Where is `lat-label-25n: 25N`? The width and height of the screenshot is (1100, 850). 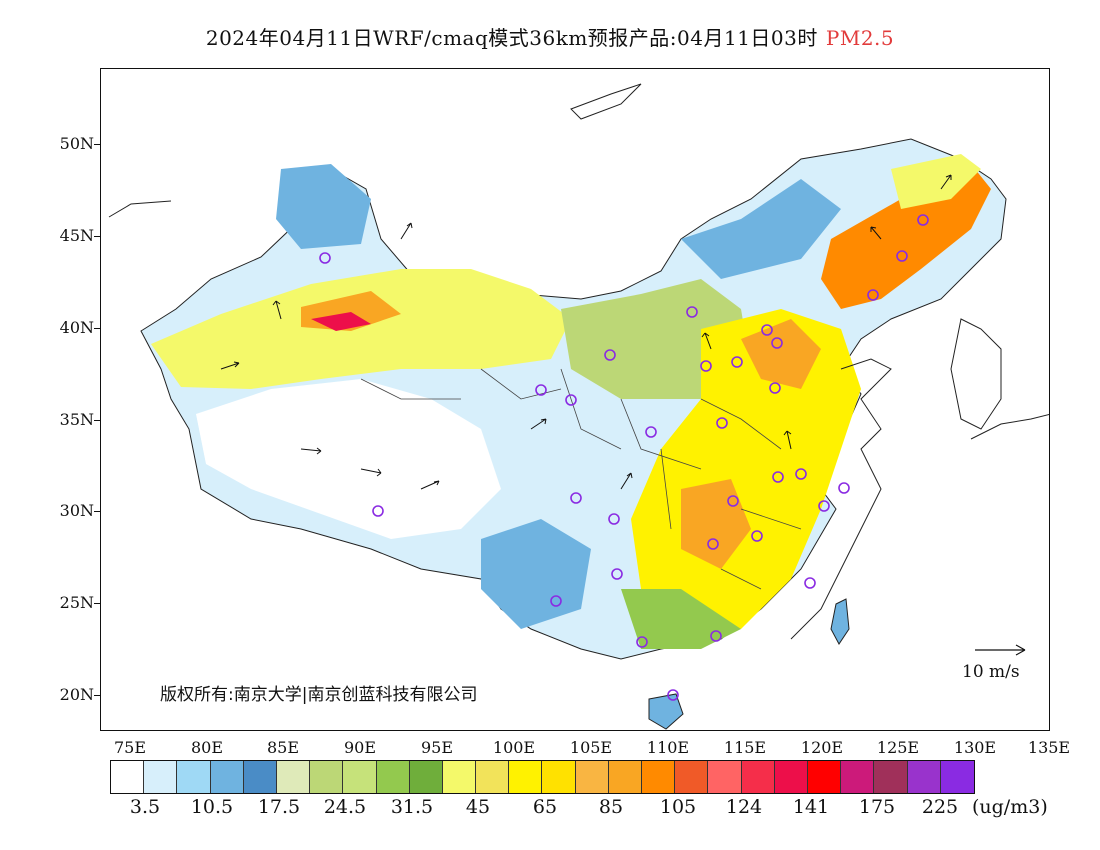 lat-label-25n: 25N is located at coordinates (76, 602).